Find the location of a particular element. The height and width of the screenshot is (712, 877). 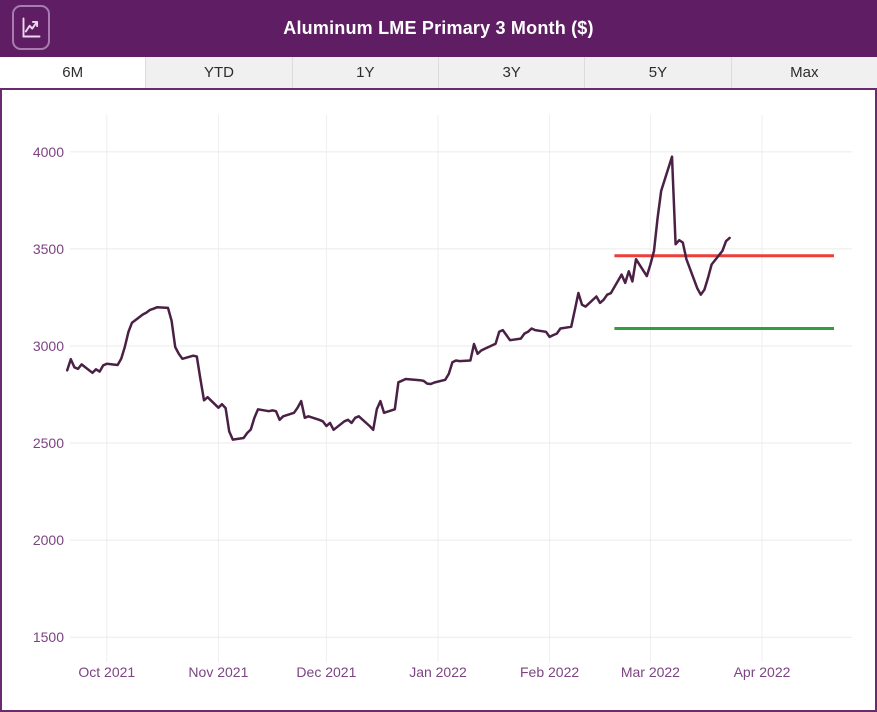

tab-ytd: YTD is located at coordinates (219, 72).